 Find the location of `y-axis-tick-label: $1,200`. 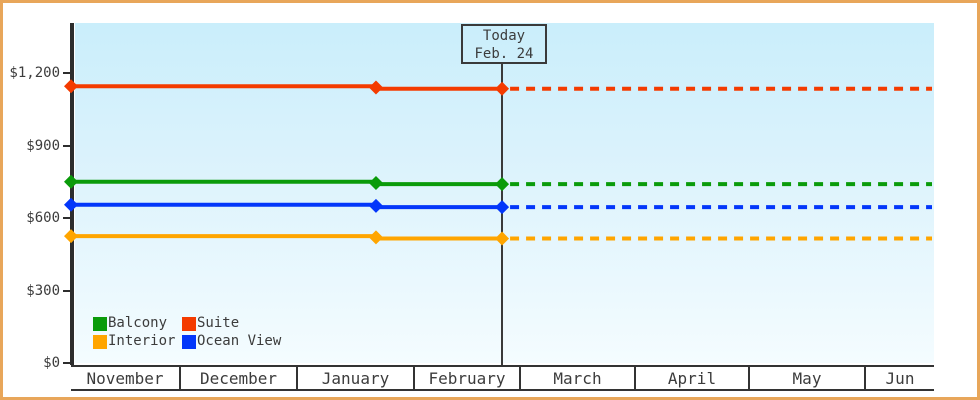

y-axis-tick-label: $1,200 is located at coordinates (34, 73).